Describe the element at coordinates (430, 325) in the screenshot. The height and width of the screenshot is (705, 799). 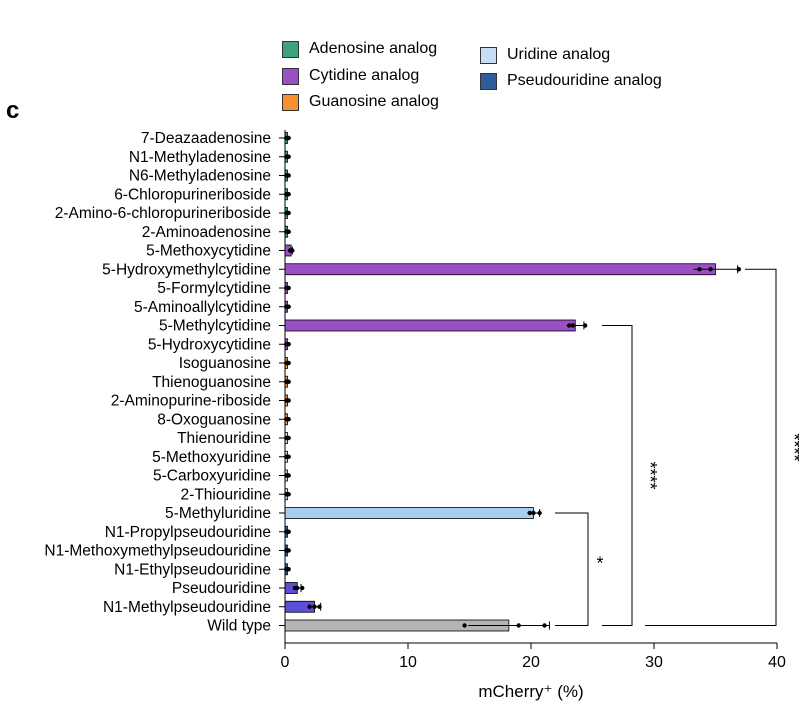
I see `bar-5-methylcytidine` at that location.